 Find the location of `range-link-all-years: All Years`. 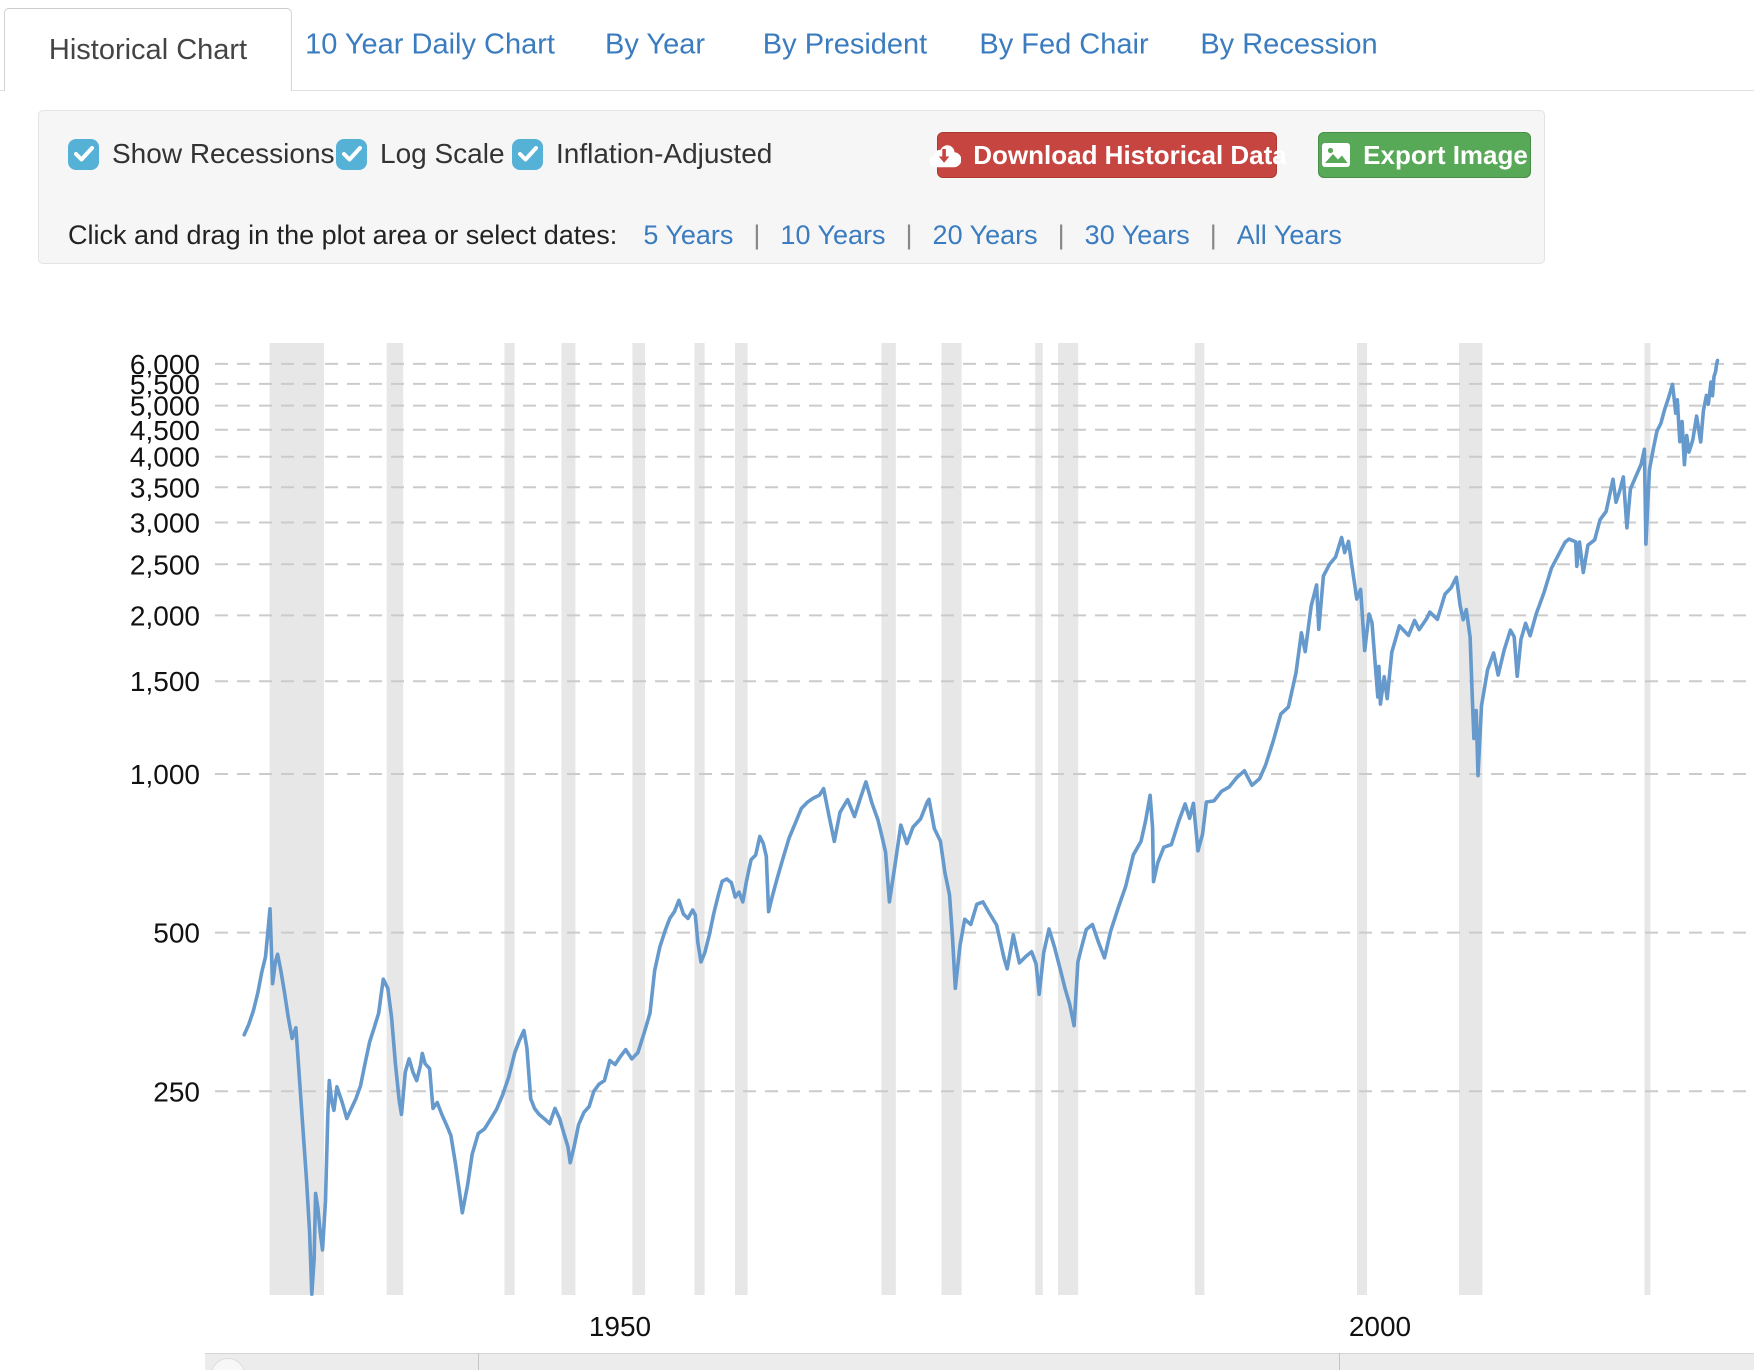

range-link-all-years: All Years is located at coordinates (1289, 235).